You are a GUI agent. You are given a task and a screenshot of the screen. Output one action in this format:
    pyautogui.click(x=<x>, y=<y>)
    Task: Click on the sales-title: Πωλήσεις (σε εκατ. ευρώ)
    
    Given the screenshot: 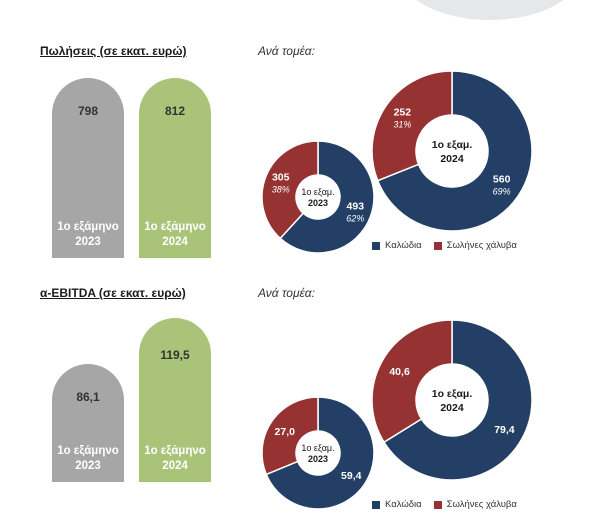 What is the action you would take?
    pyautogui.click(x=113, y=51)
    